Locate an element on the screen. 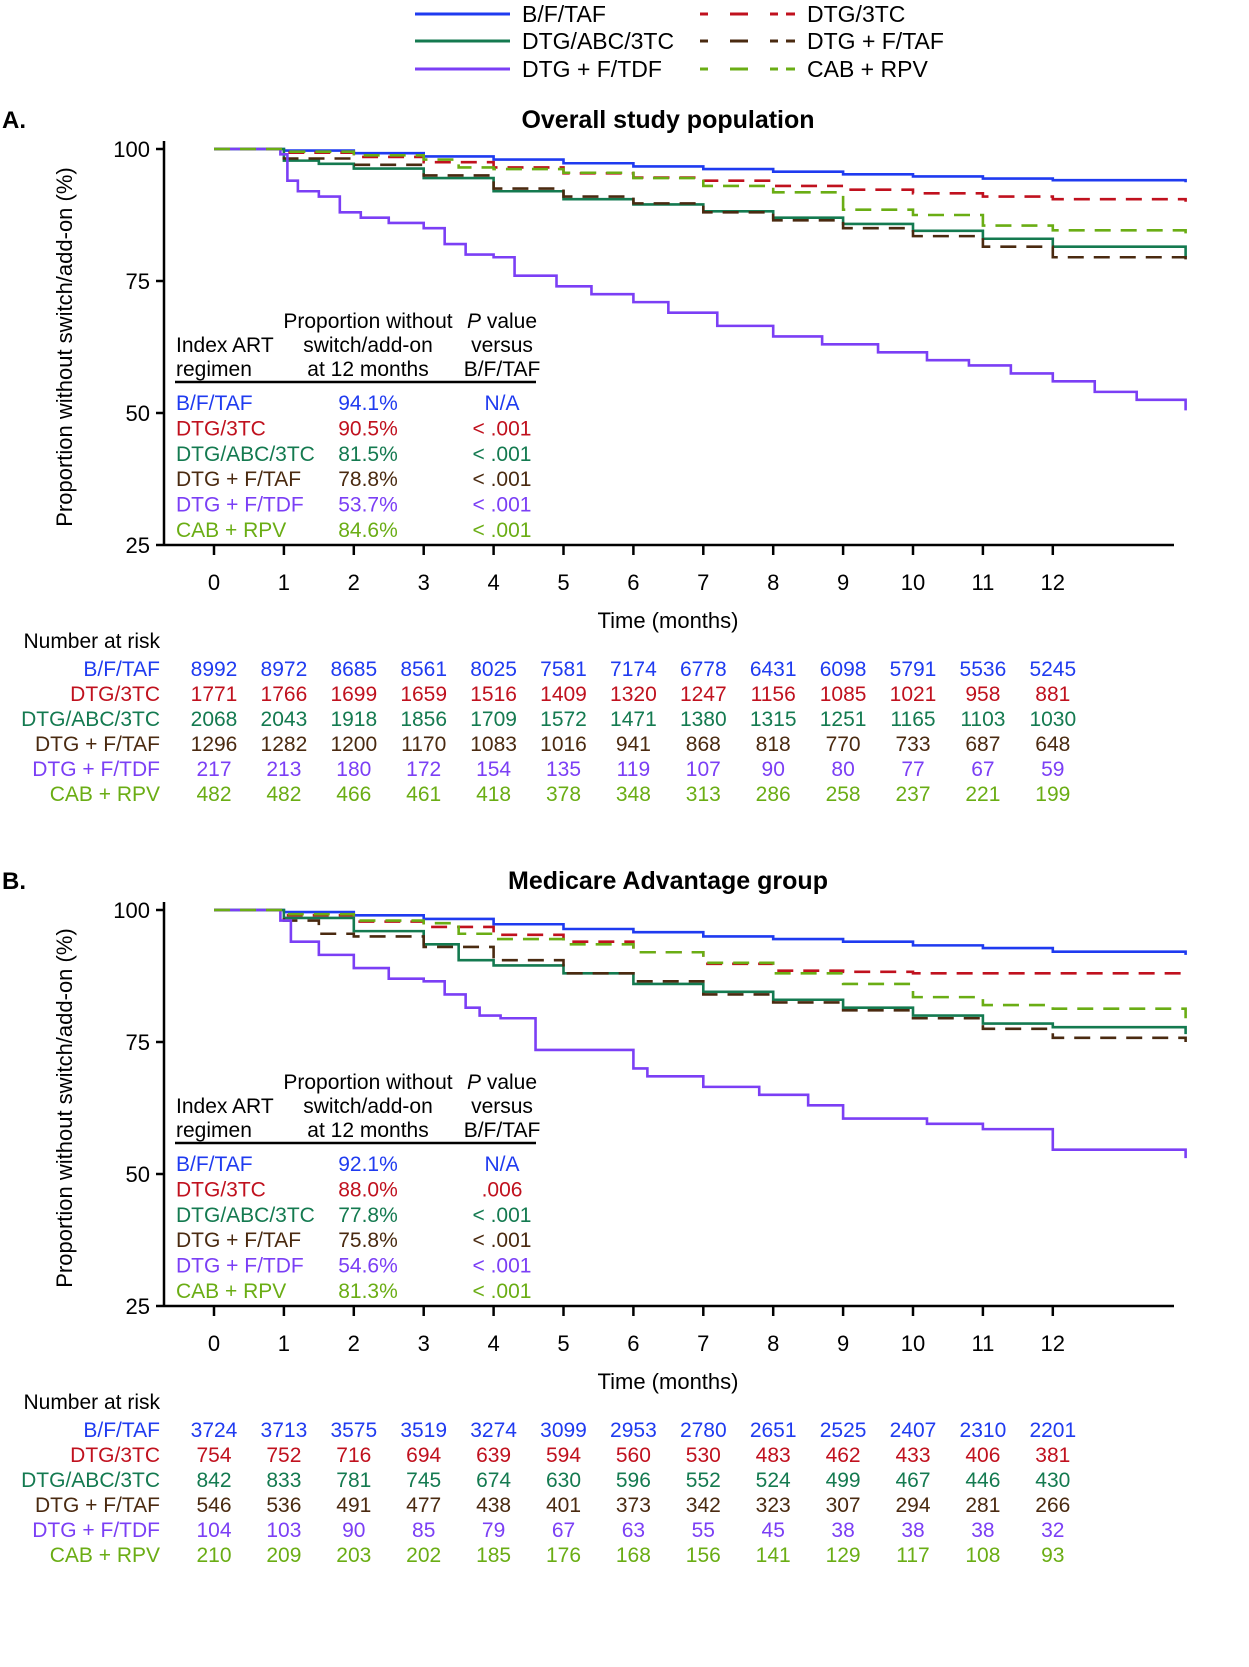  risk-value: 63 is located at coordinates (633, 1530).